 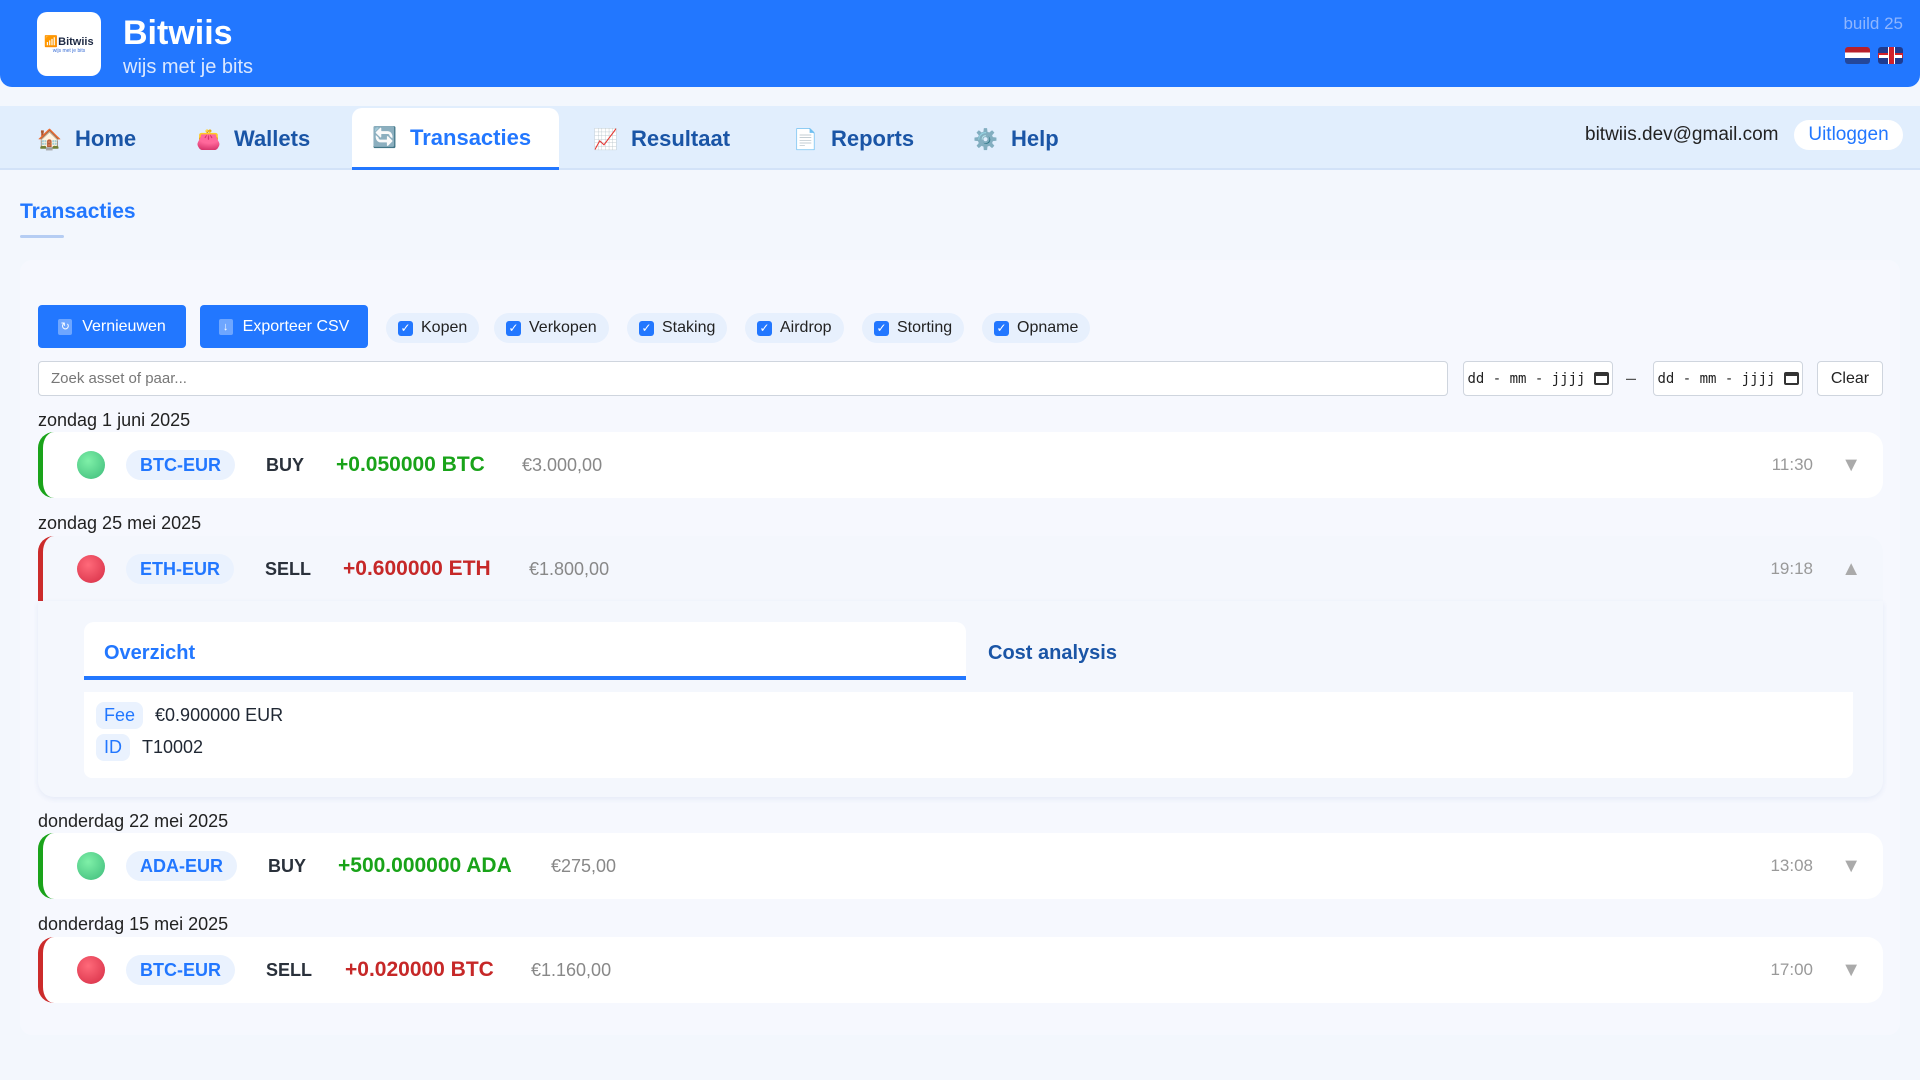 What do you see at coordinates (86, 139) in the screenshot?
I see `tab-home: 🏠 Home` at bounding box center [86, 139].